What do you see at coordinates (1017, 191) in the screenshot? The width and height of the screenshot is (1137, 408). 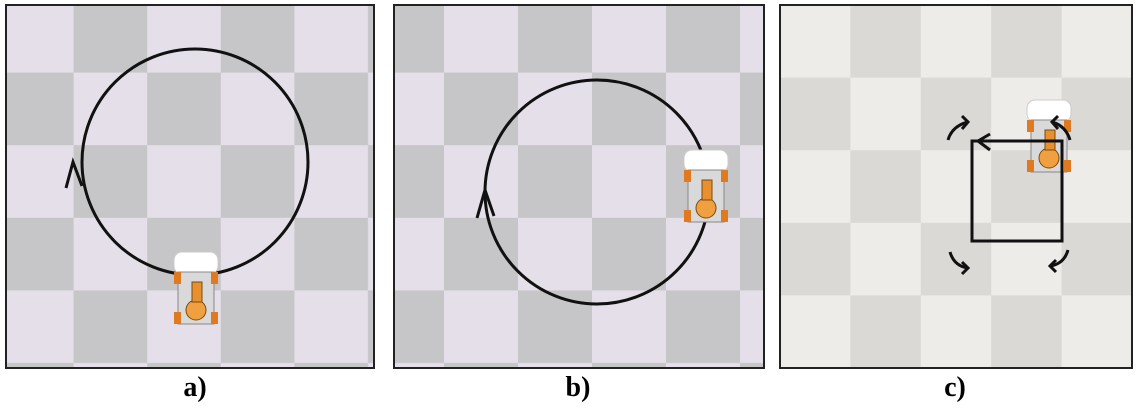 I see `square-path` at bounding box center [1017, 191].